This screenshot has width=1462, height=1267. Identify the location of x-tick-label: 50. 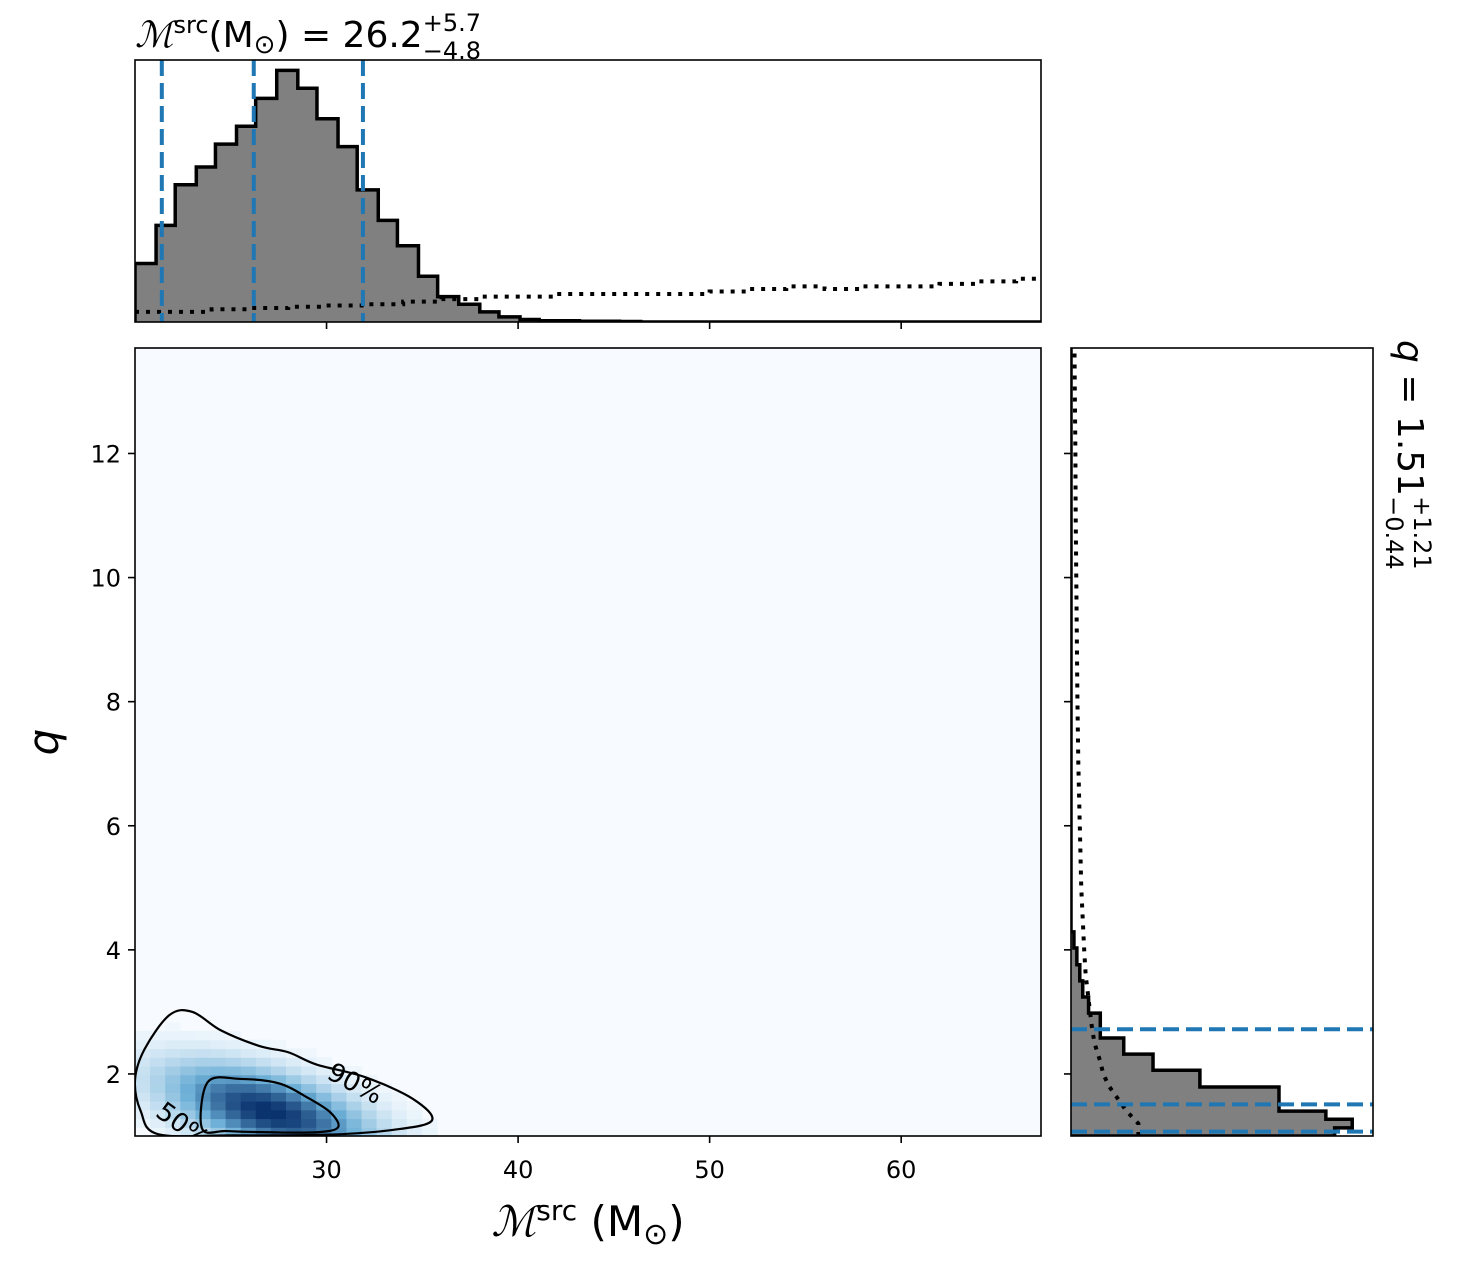
(709, 1170).